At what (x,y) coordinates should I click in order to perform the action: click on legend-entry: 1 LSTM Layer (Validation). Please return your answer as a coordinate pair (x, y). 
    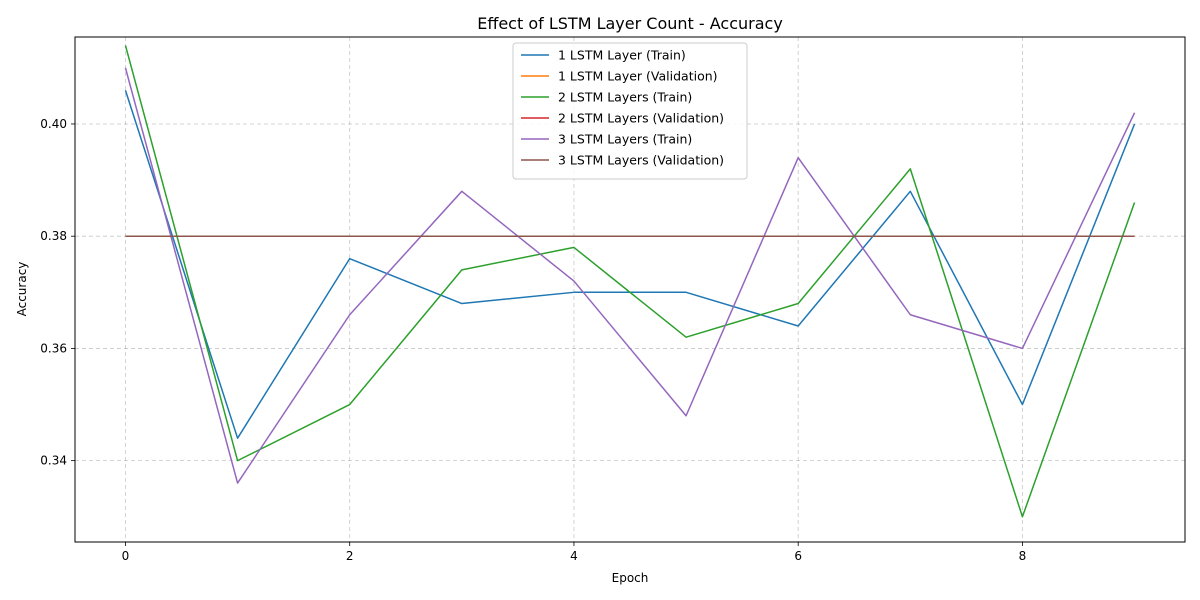
    Looking at the image, I should click on (638, 76).